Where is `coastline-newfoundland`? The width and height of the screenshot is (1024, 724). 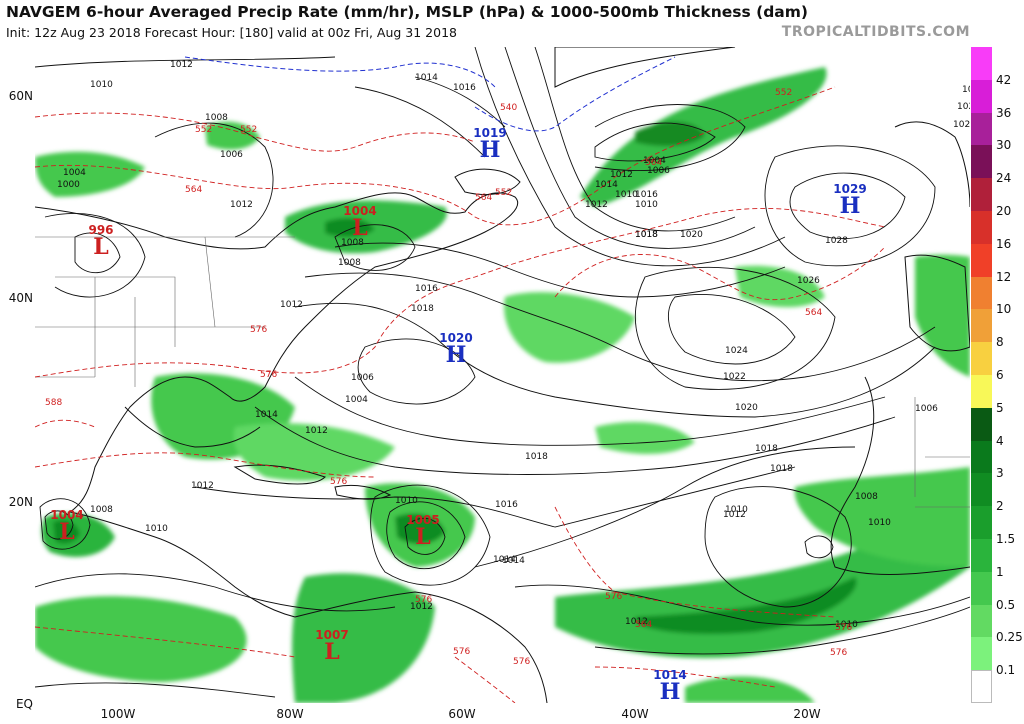
coastline-newfoundland is located at coordinates (487, 181).